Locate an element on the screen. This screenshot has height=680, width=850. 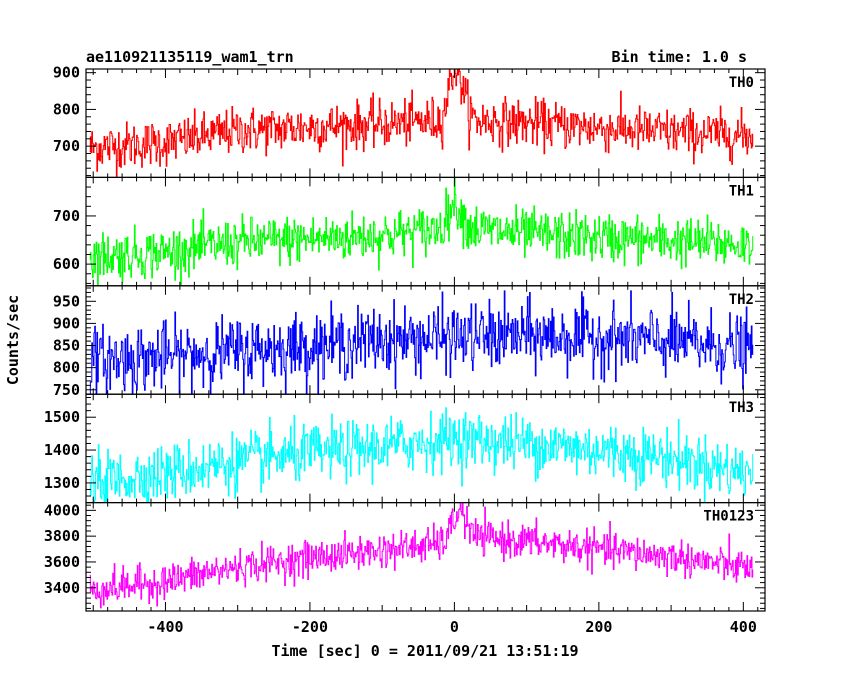
y-tick-label: 1300 is located at coordinates (62, 483).